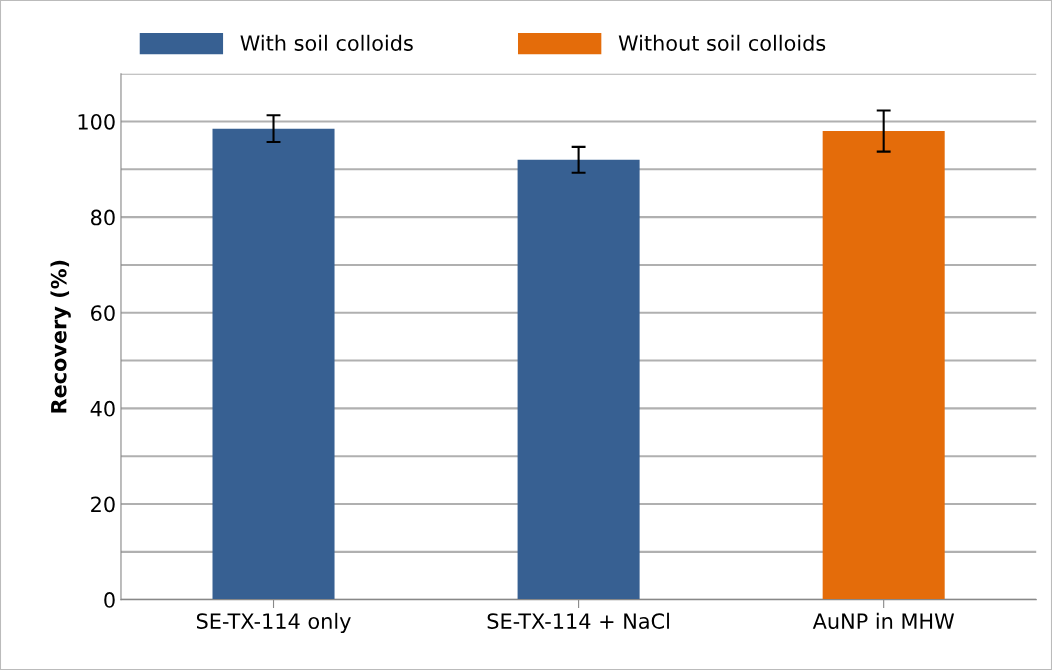 The image size is (1052, 670). What do you see at coordinates (883, 620) in the screenshot?
I see `x-tick-label: AuNP in MHW` at bounding box center [883, 620].